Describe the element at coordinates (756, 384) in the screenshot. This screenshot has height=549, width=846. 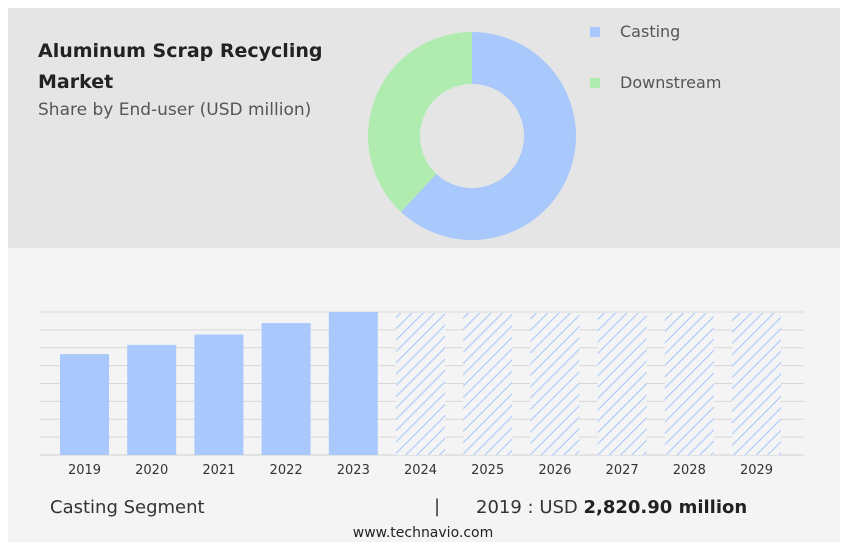
I see `bar-forecast-2029` at that location.